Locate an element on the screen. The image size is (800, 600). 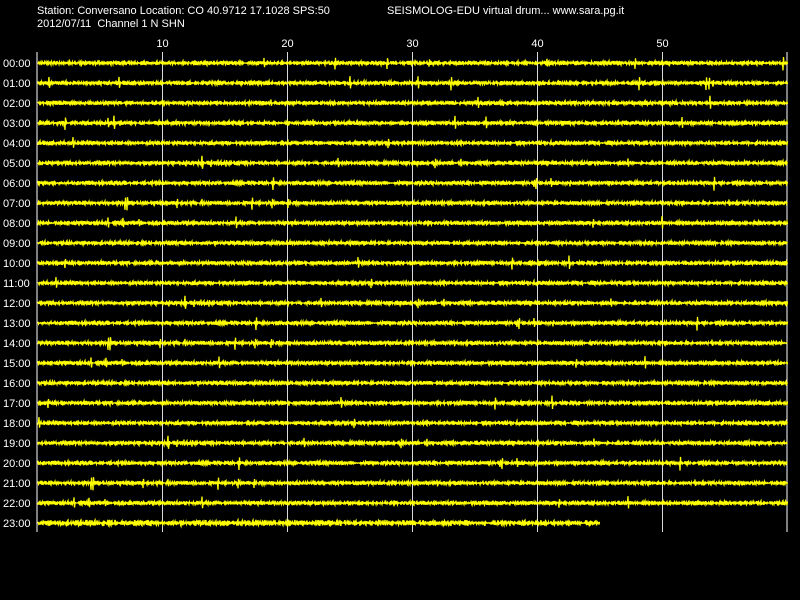
hour-label: 09:00 is located at coordinates (17, 244).